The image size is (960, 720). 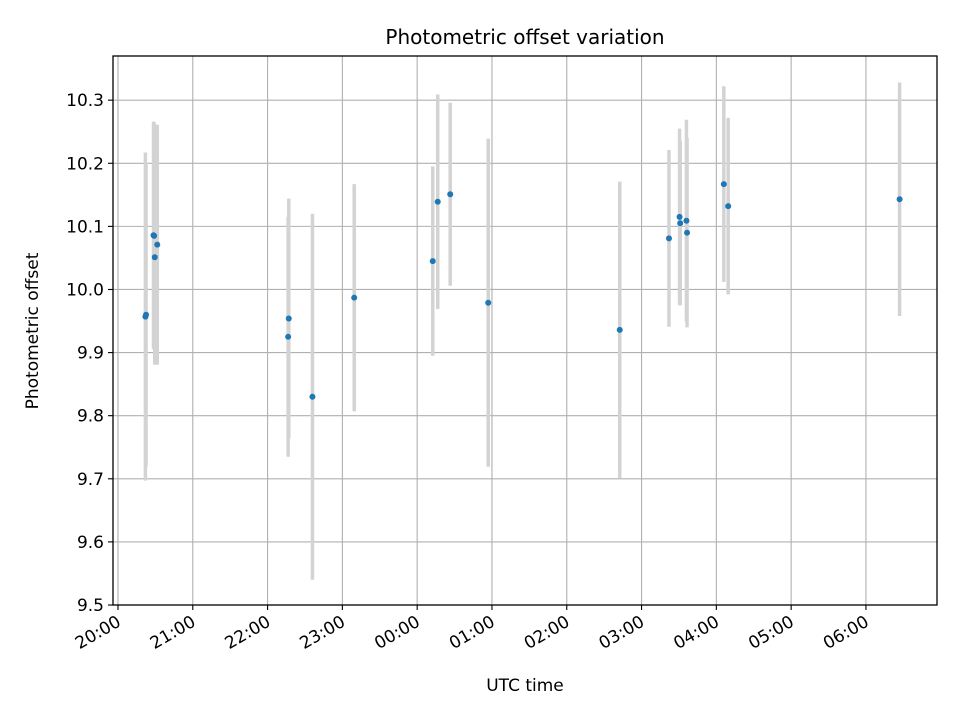 I want to click on y-tick-label: 10.1, so click(x=85, y=227).